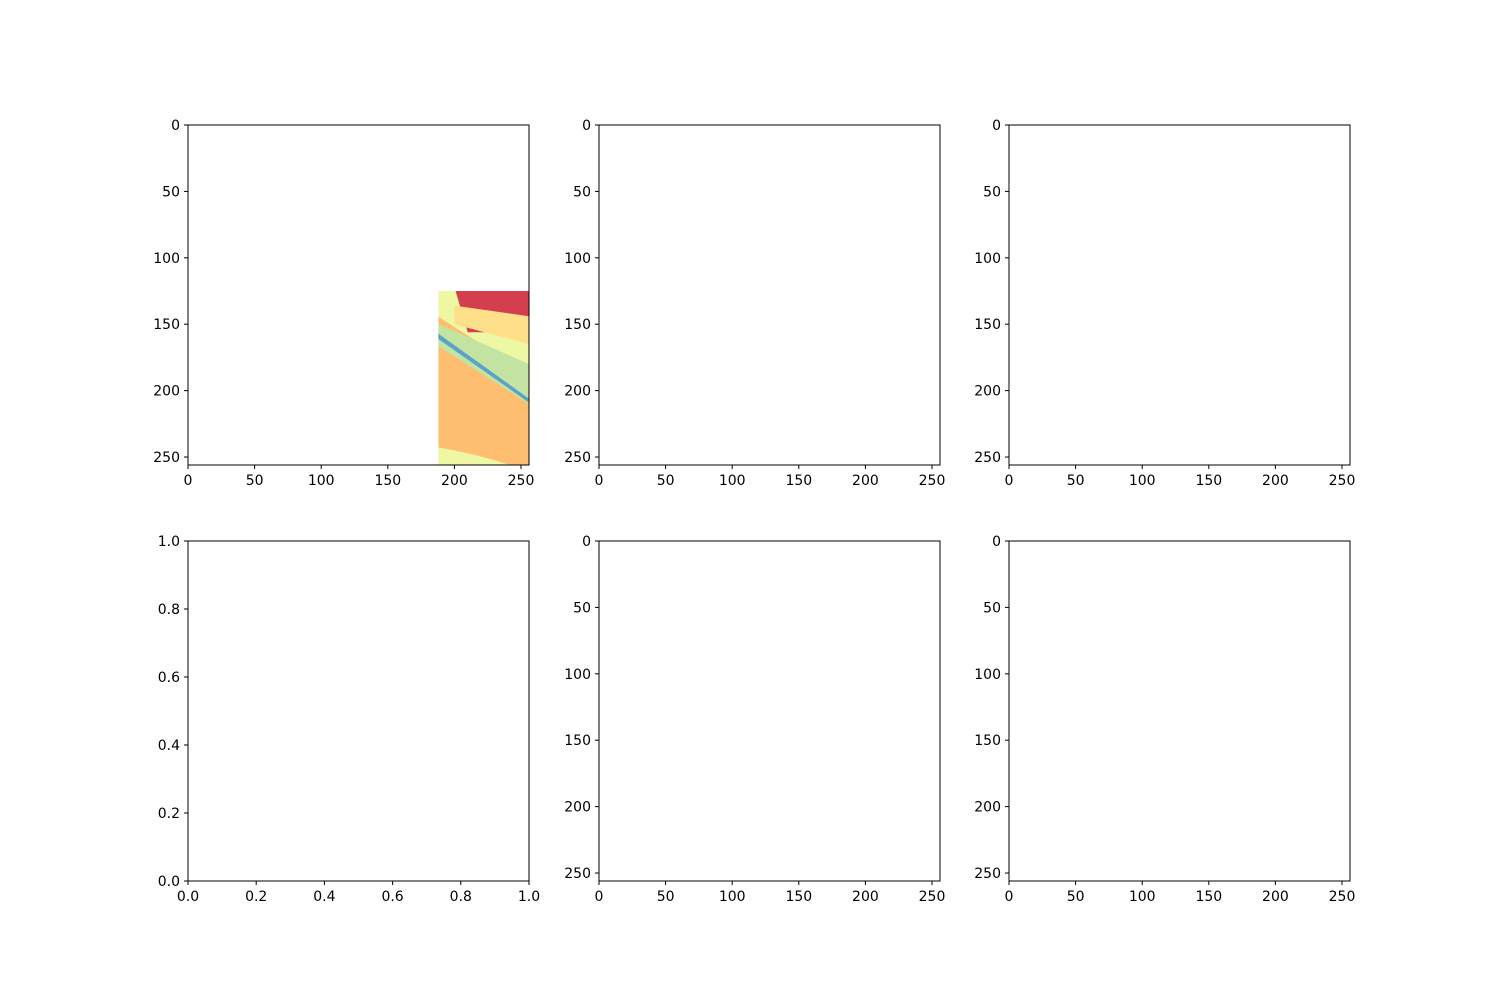 The height and width of the screenshot is (1000, 1500). Describe the element at coordinates (256, 897) in the screenshot. I see `x-tick-label: 0.2` at that location.